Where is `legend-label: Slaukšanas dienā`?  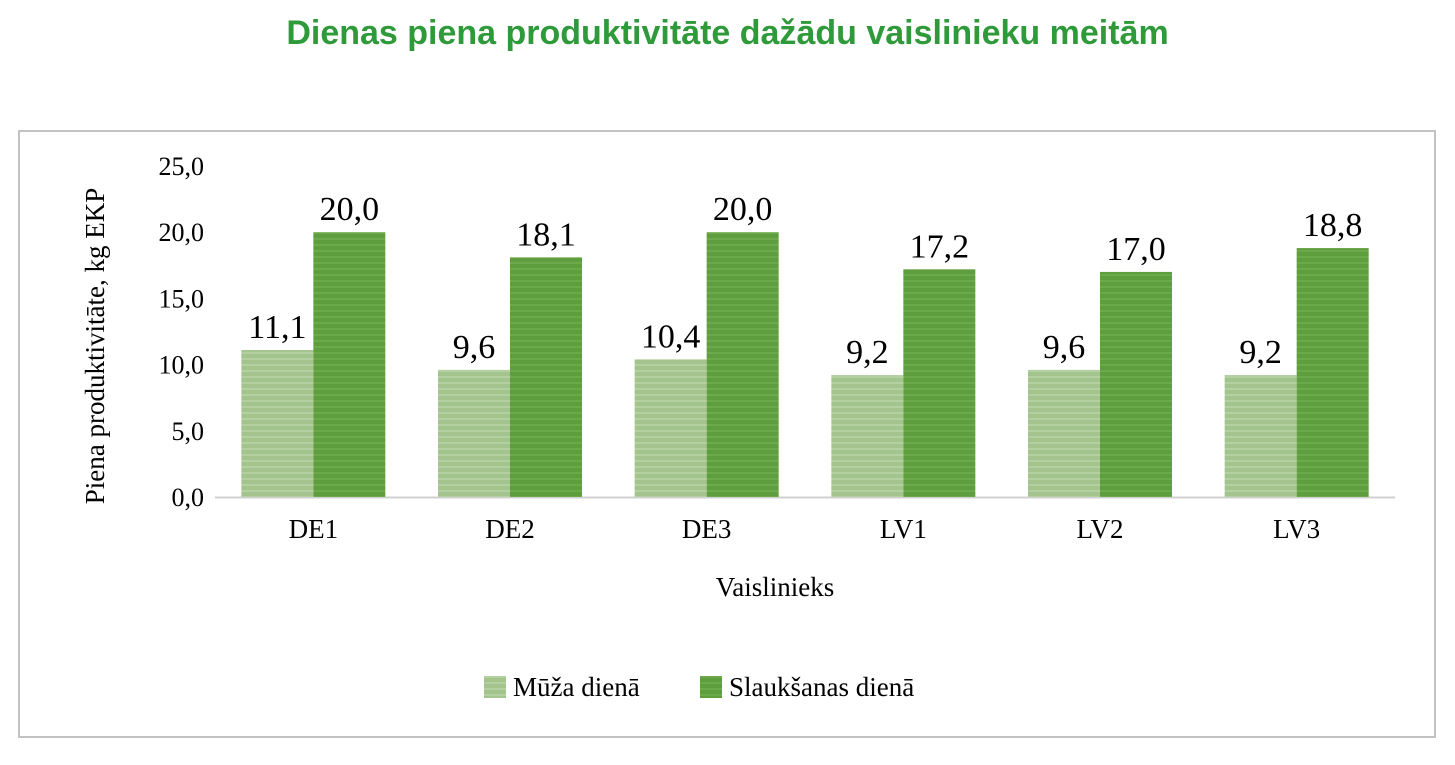
legend-label: Slaukšanas dienā is located at coordinates (821, 687).